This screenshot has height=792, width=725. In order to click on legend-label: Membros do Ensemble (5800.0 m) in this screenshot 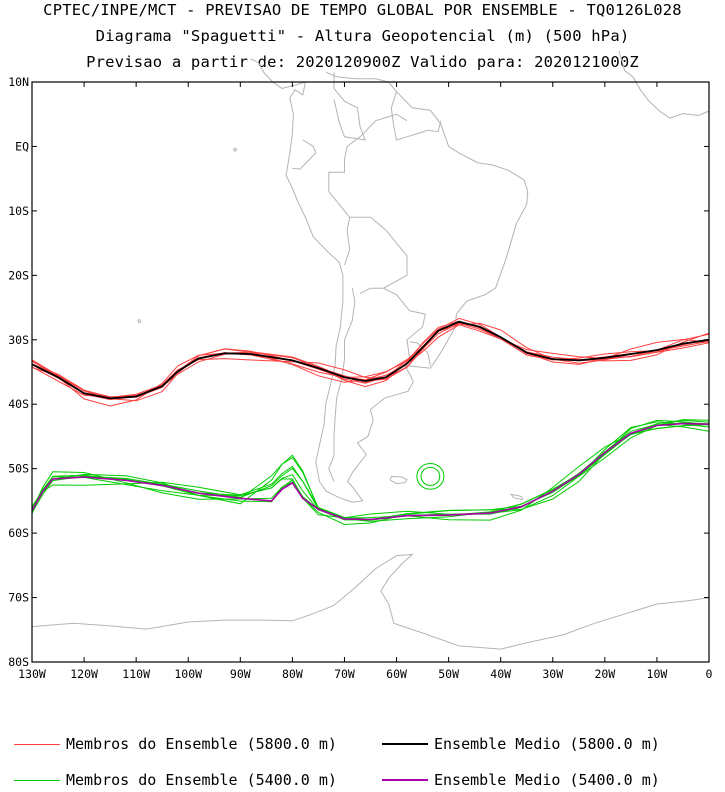, I will do `click(201, 744)`.